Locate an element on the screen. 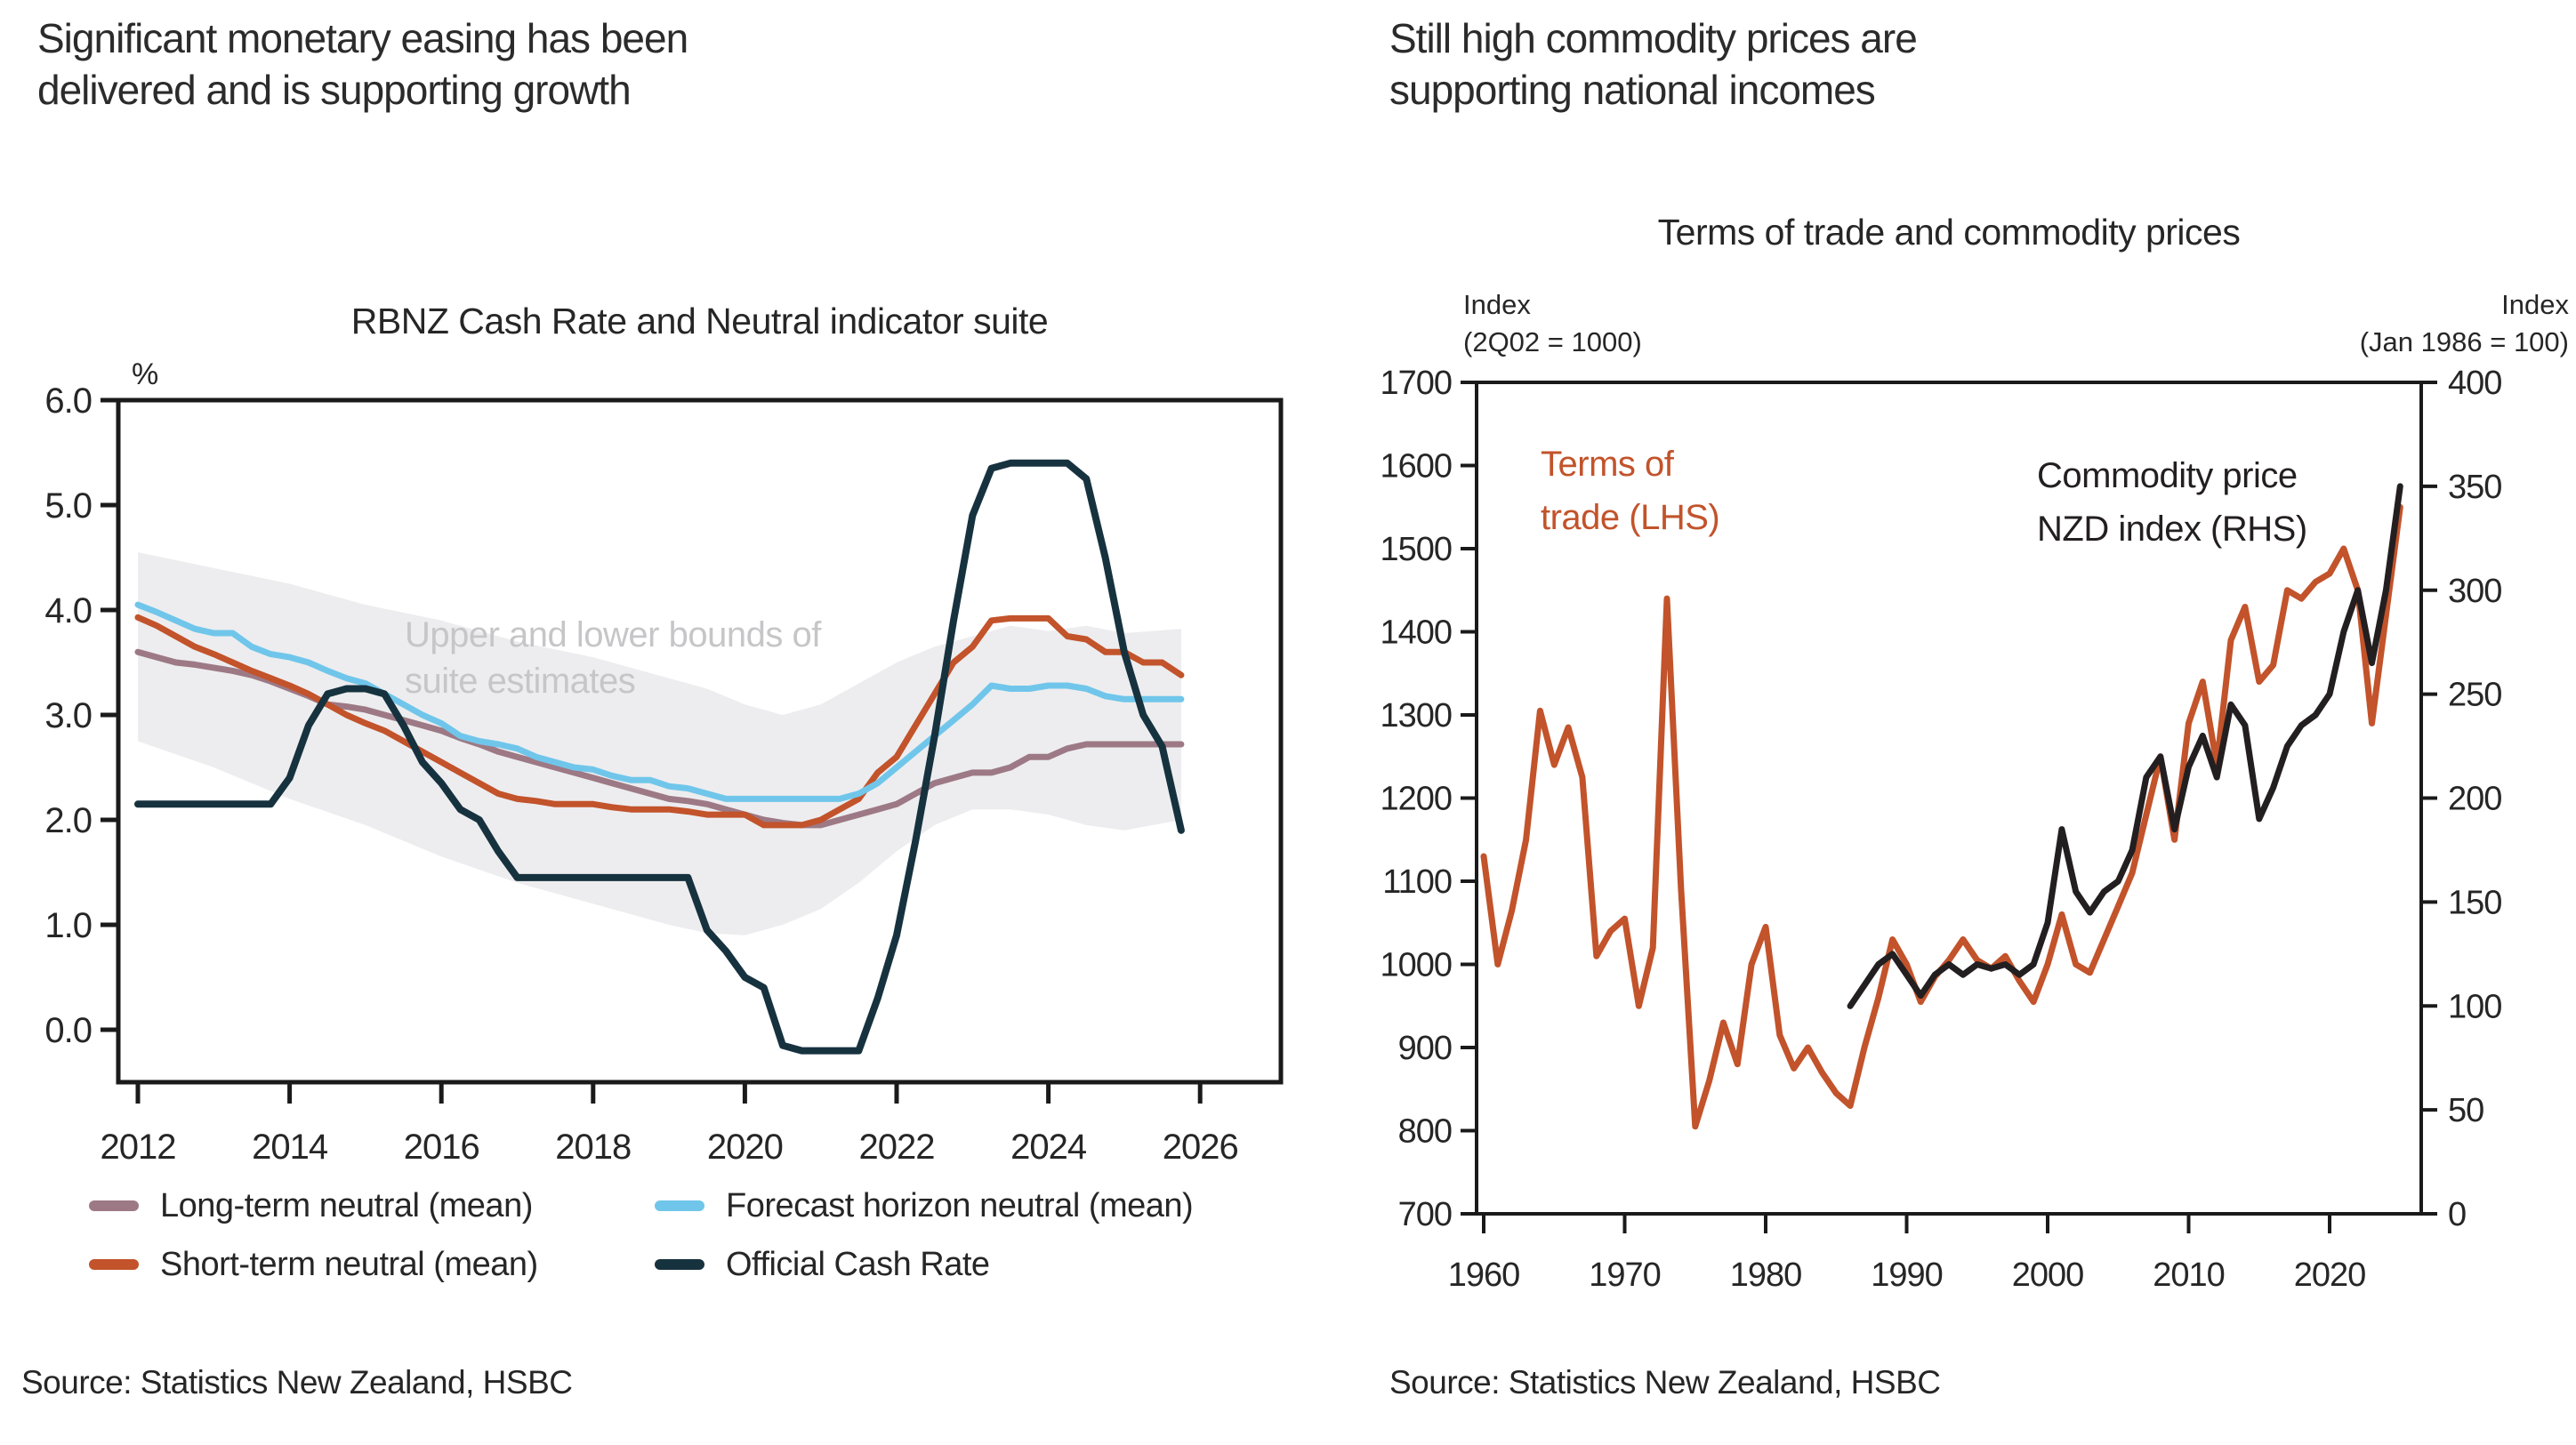  short-term-neutral-label: Short-term neutral (mean) is located at coordinates (349, 1264).